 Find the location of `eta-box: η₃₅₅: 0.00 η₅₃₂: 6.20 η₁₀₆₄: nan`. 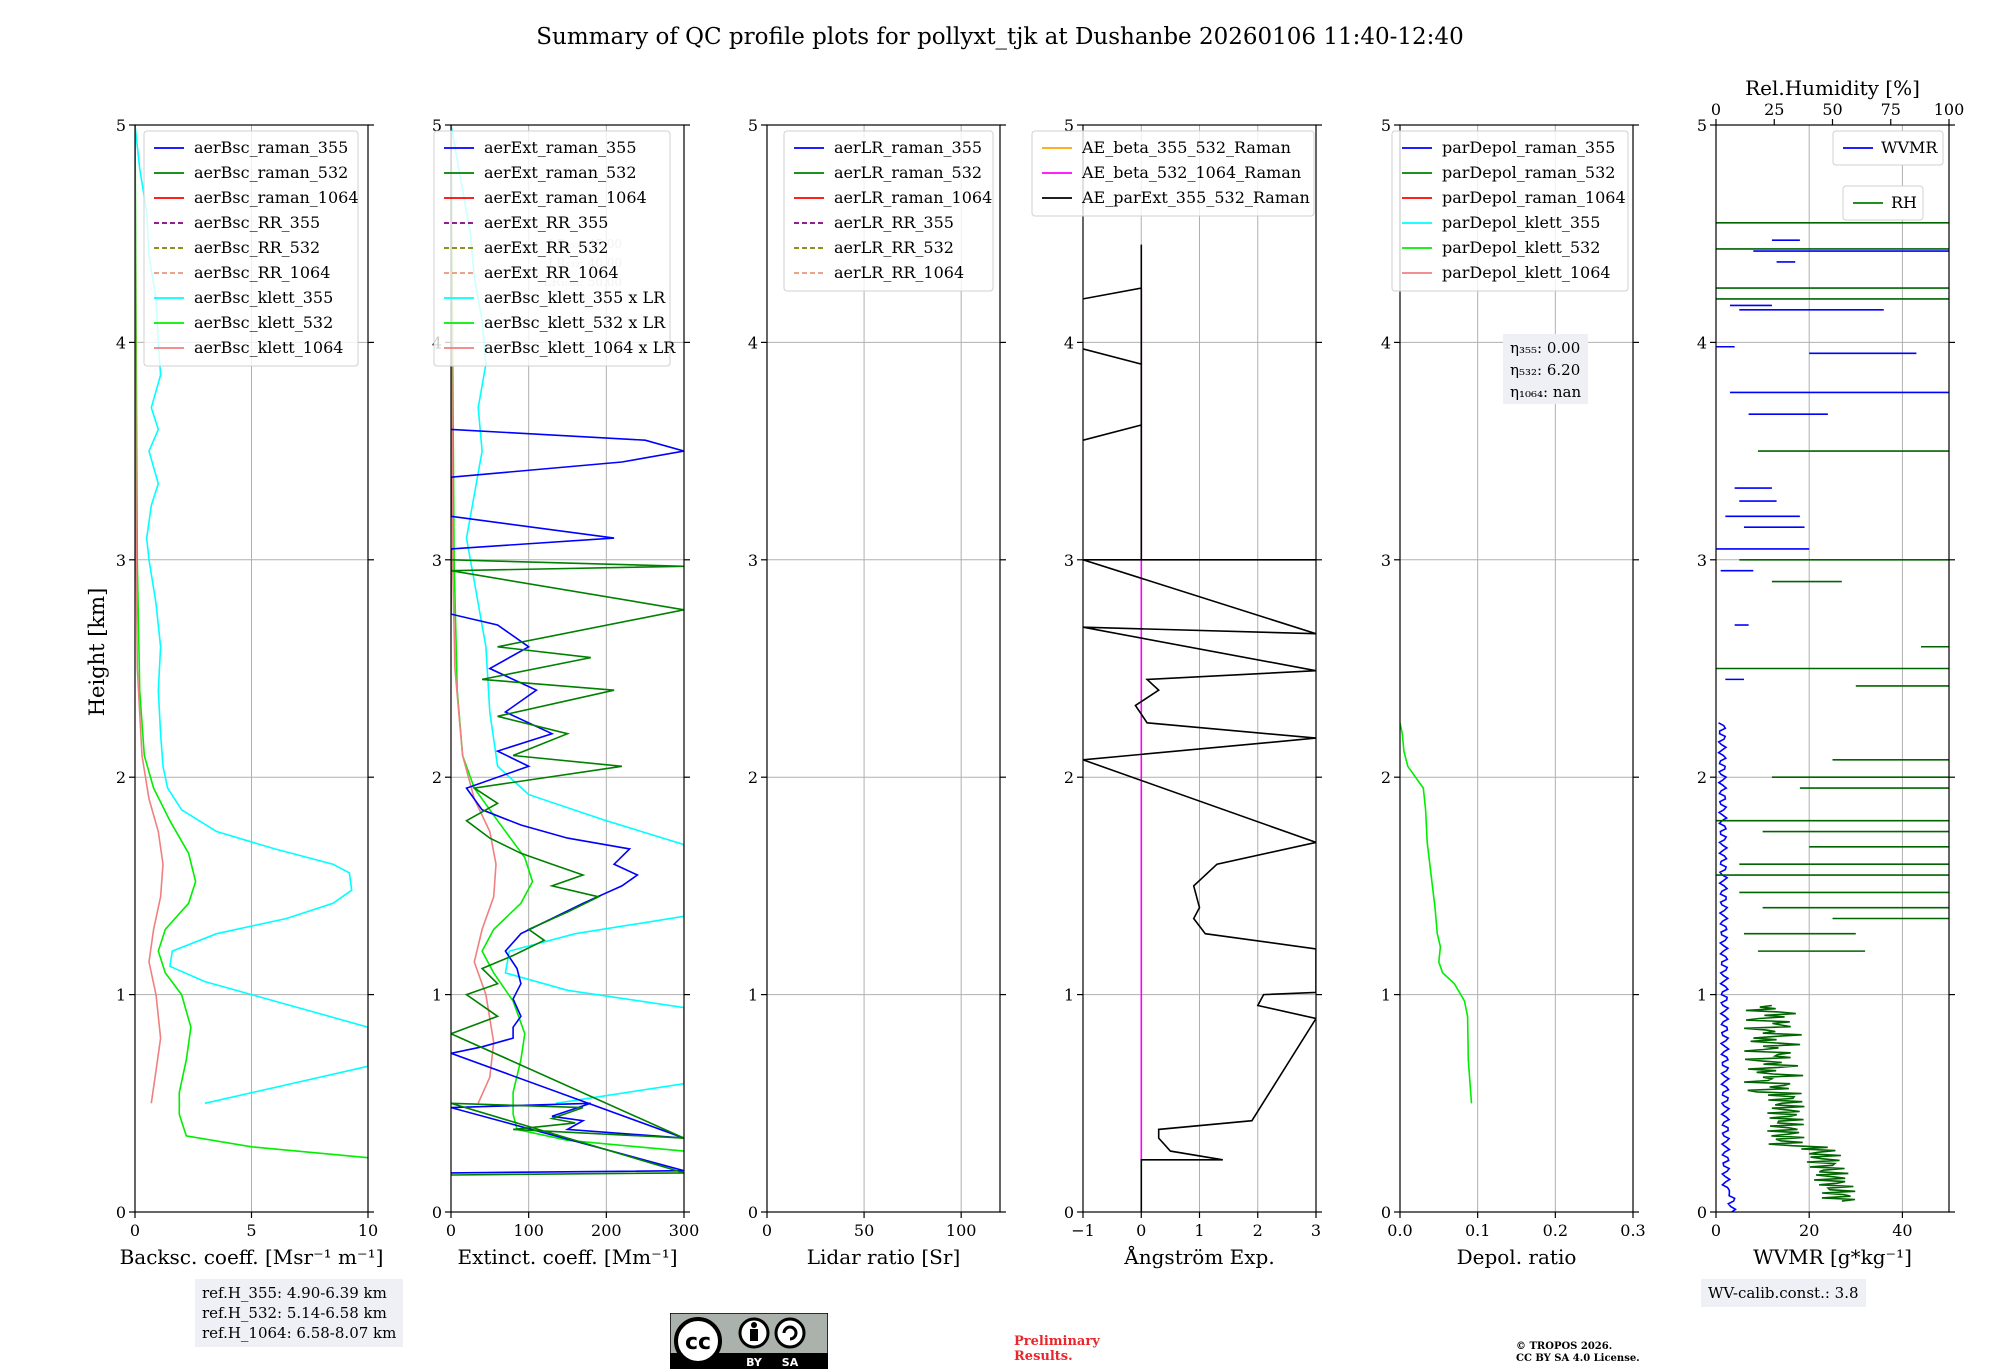

eta-box: η₃₅₅: 0.00 η₅₃₂: 6.20 η₁₀₆₄: nan is located at coordinates (1545, 369).